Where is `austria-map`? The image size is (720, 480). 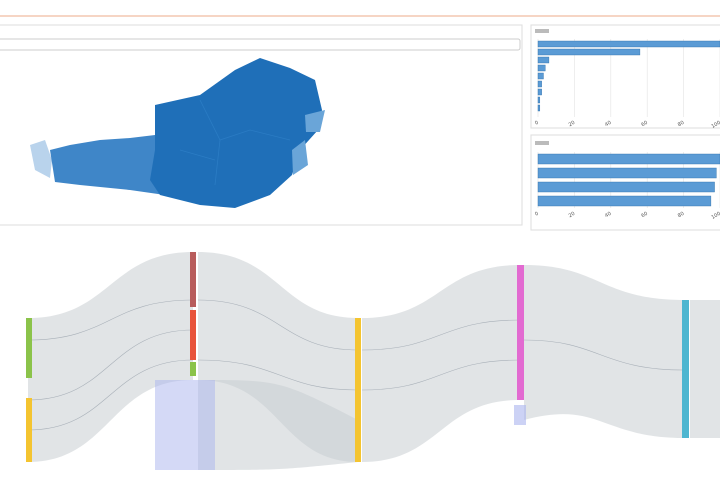
austria-map is located at coordinates (177, 133).